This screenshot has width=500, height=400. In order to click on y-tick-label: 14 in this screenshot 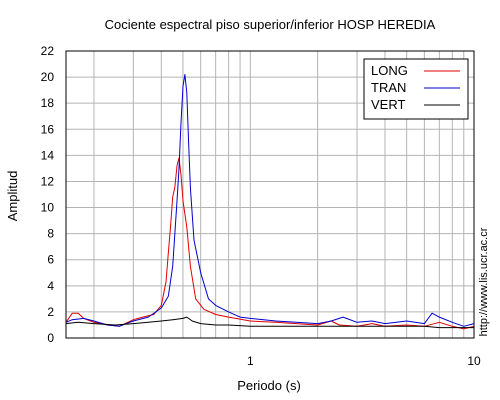, I will do `click(48, 155)`.